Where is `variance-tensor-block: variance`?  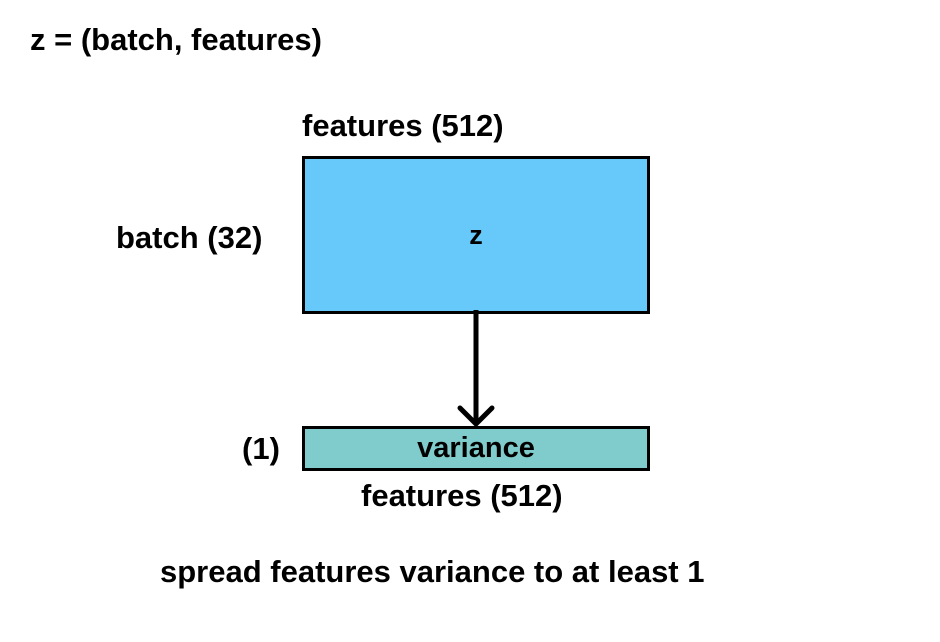 variance-tensor-block: variance is located at coordinates (476, 448).